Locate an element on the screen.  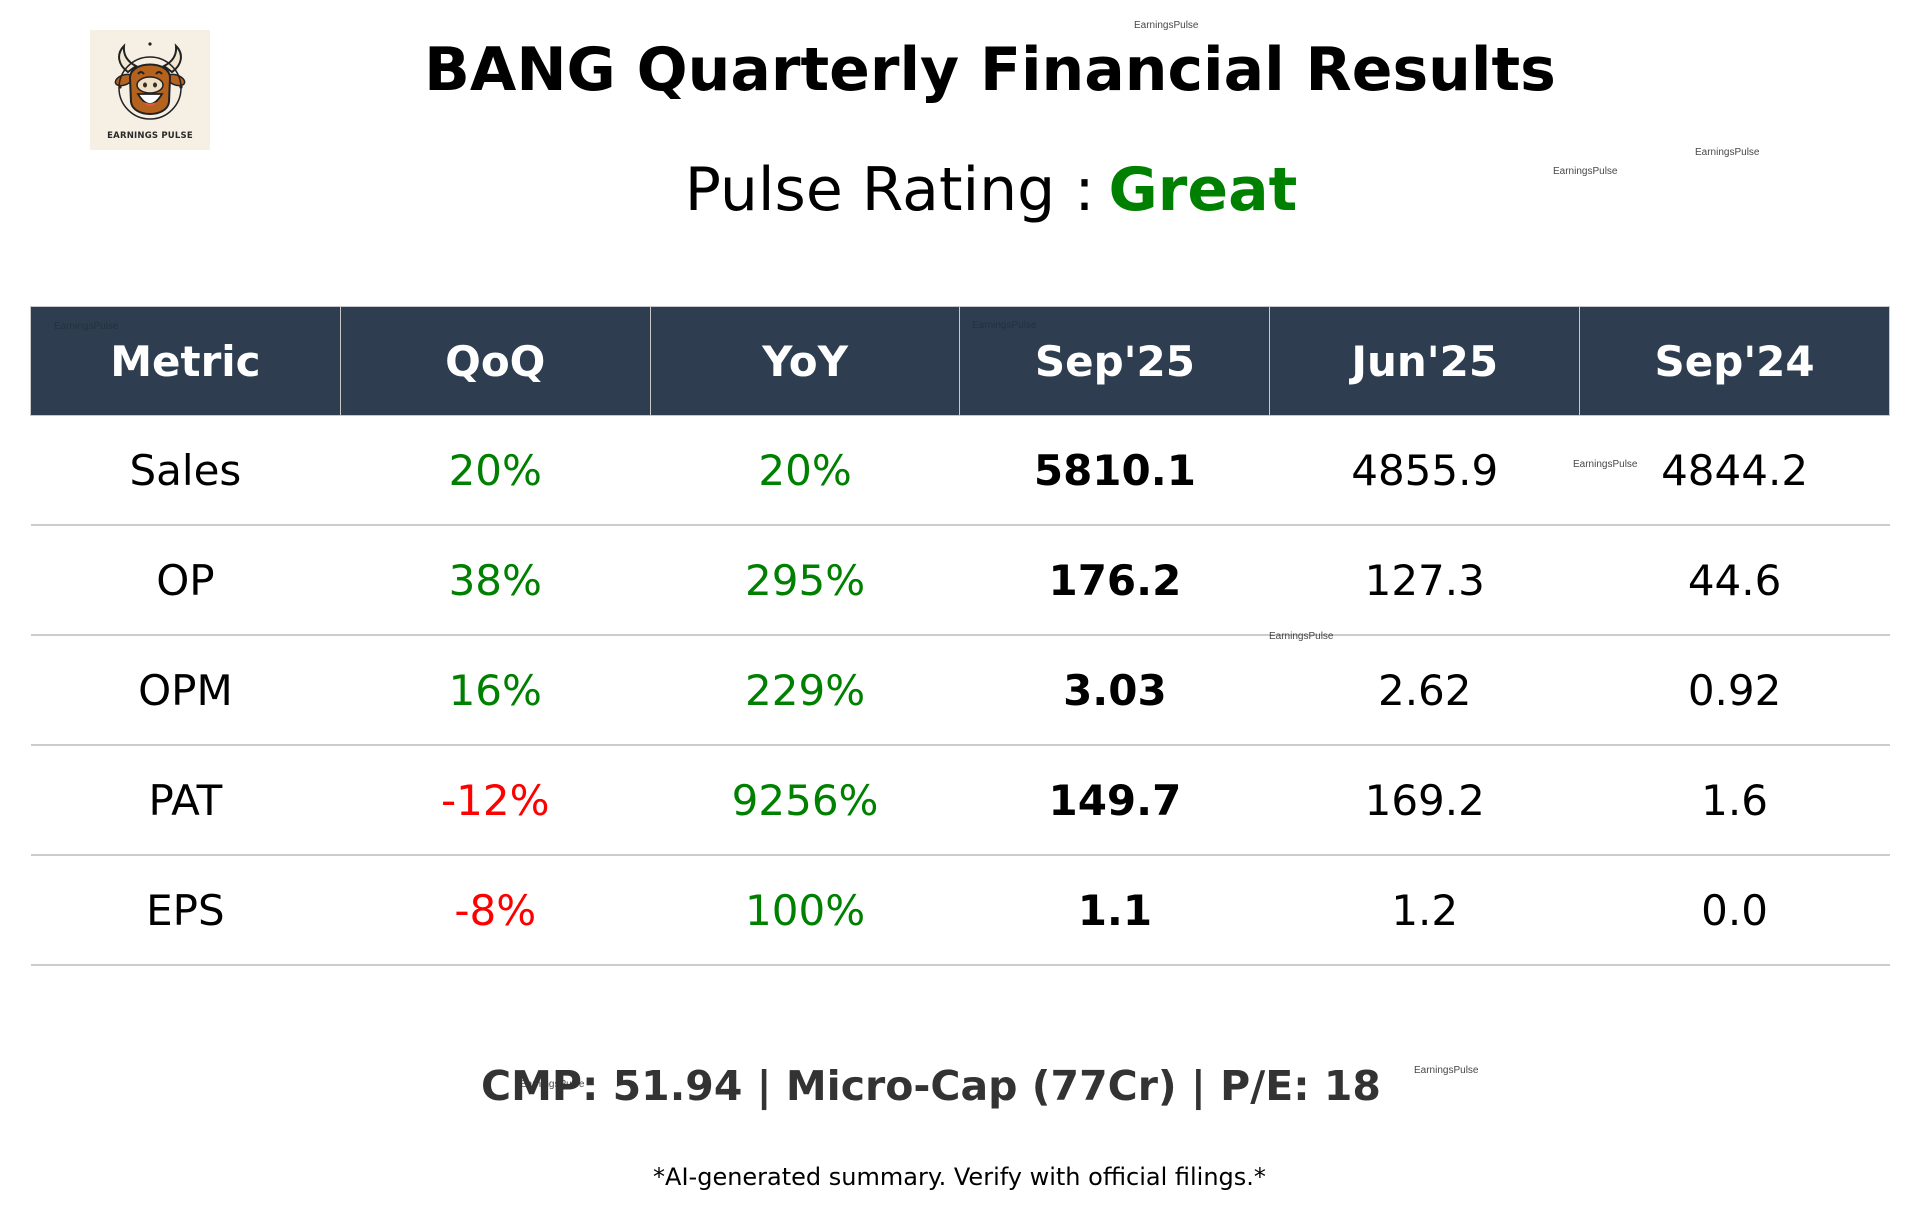
sep25-cell: 5810.1 is located at coordinates (1114, 470).